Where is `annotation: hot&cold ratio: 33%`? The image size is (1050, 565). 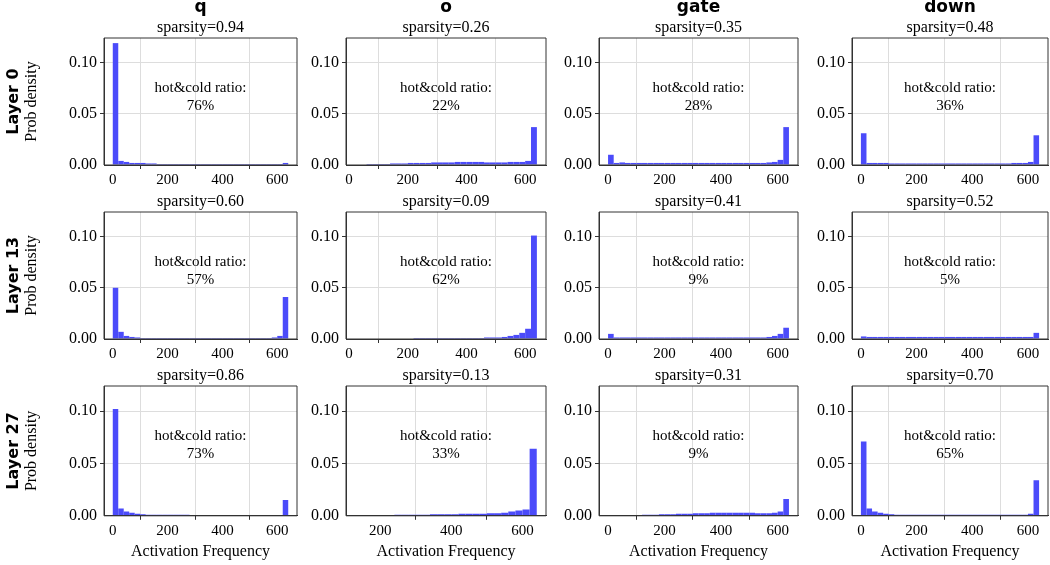
annotation: hot&cold ratio: 33% is located at coordinates (446, 443).